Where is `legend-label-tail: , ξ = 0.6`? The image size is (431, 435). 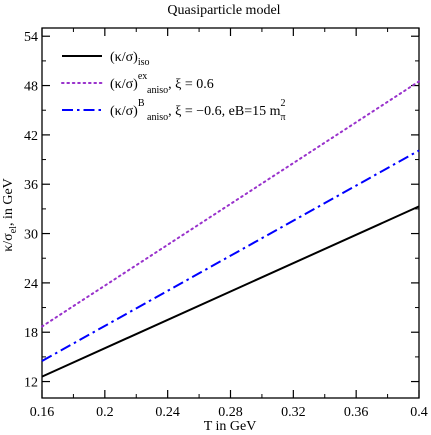
legend-label-tail: , ξ = 0.6 is located at coordinates (191, 84).